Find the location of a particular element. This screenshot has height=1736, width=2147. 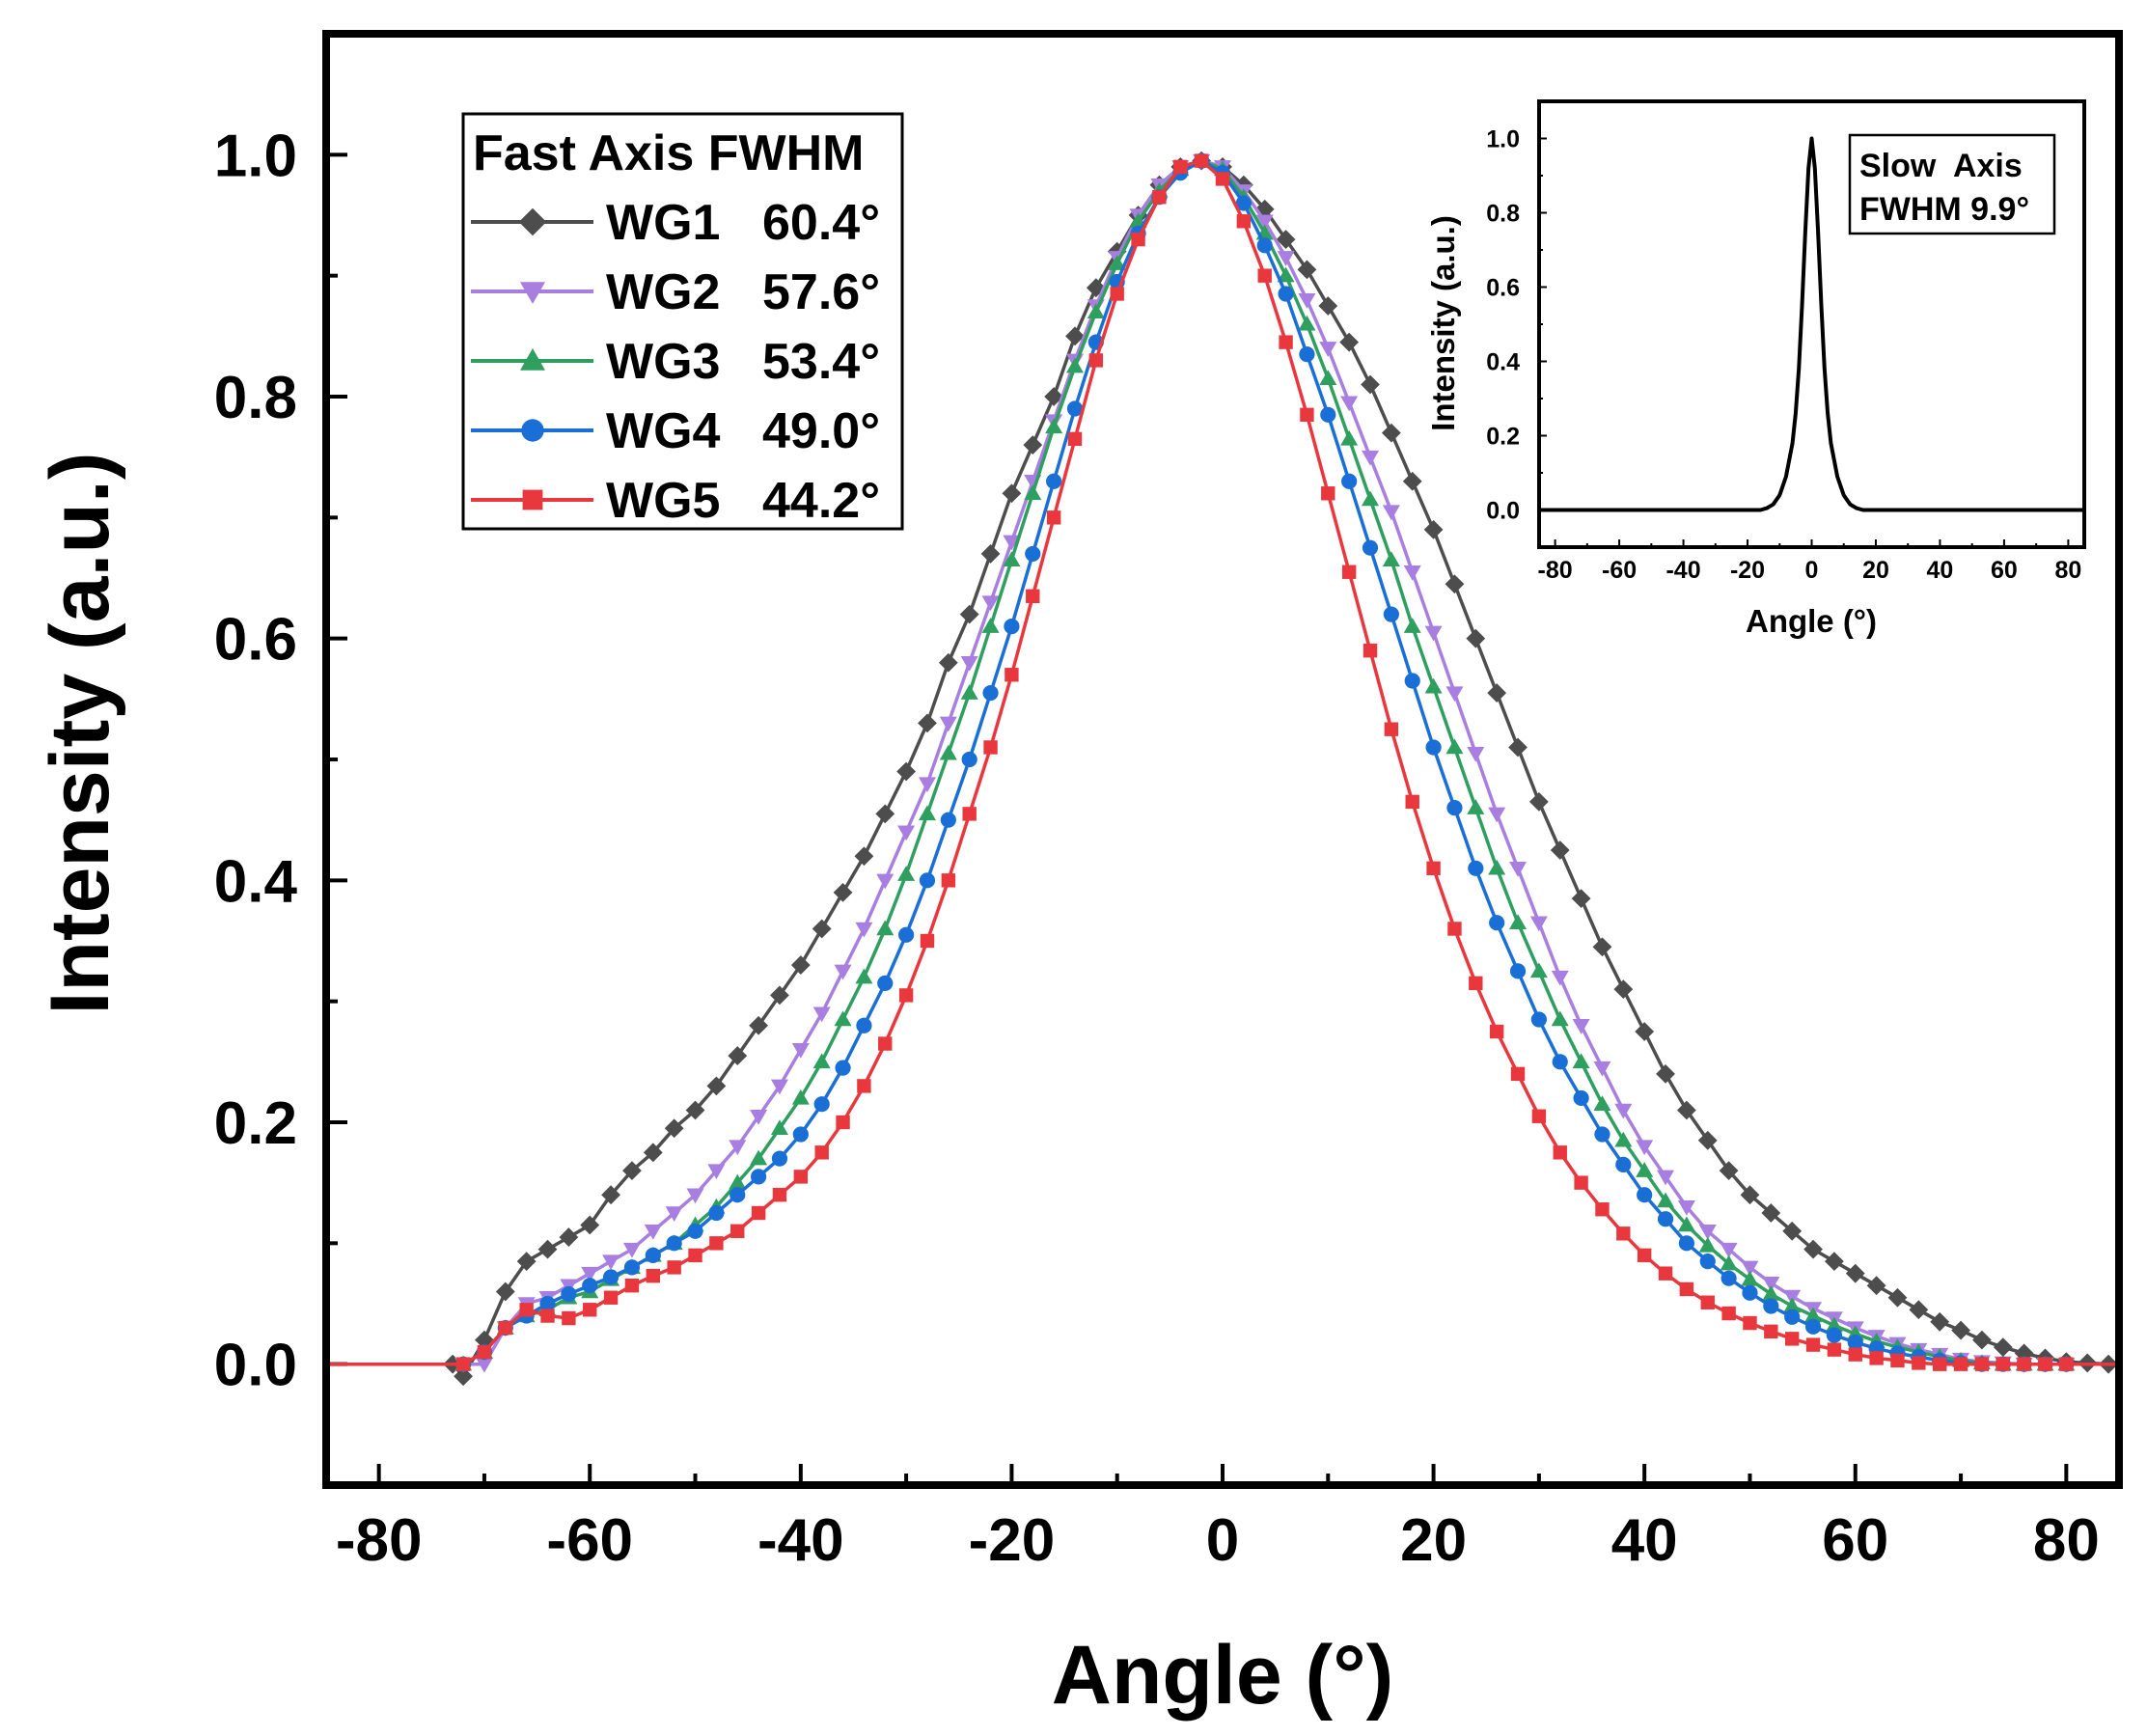

y-tick-label: 0.4 is located at coordinates (1503, 363).